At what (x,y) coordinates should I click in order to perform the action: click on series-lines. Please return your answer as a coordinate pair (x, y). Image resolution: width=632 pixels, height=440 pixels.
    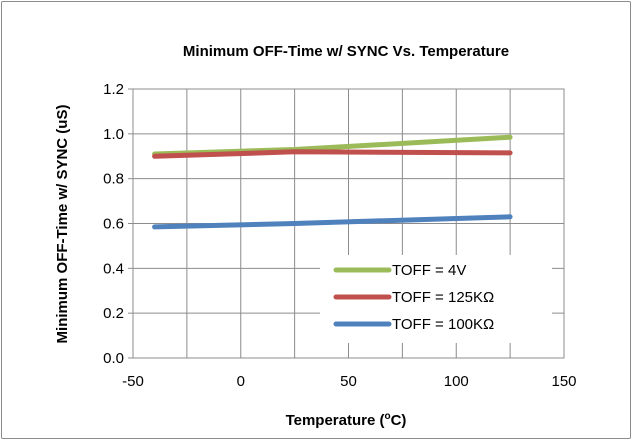
    Looking at the image, I should click on (332, 182).